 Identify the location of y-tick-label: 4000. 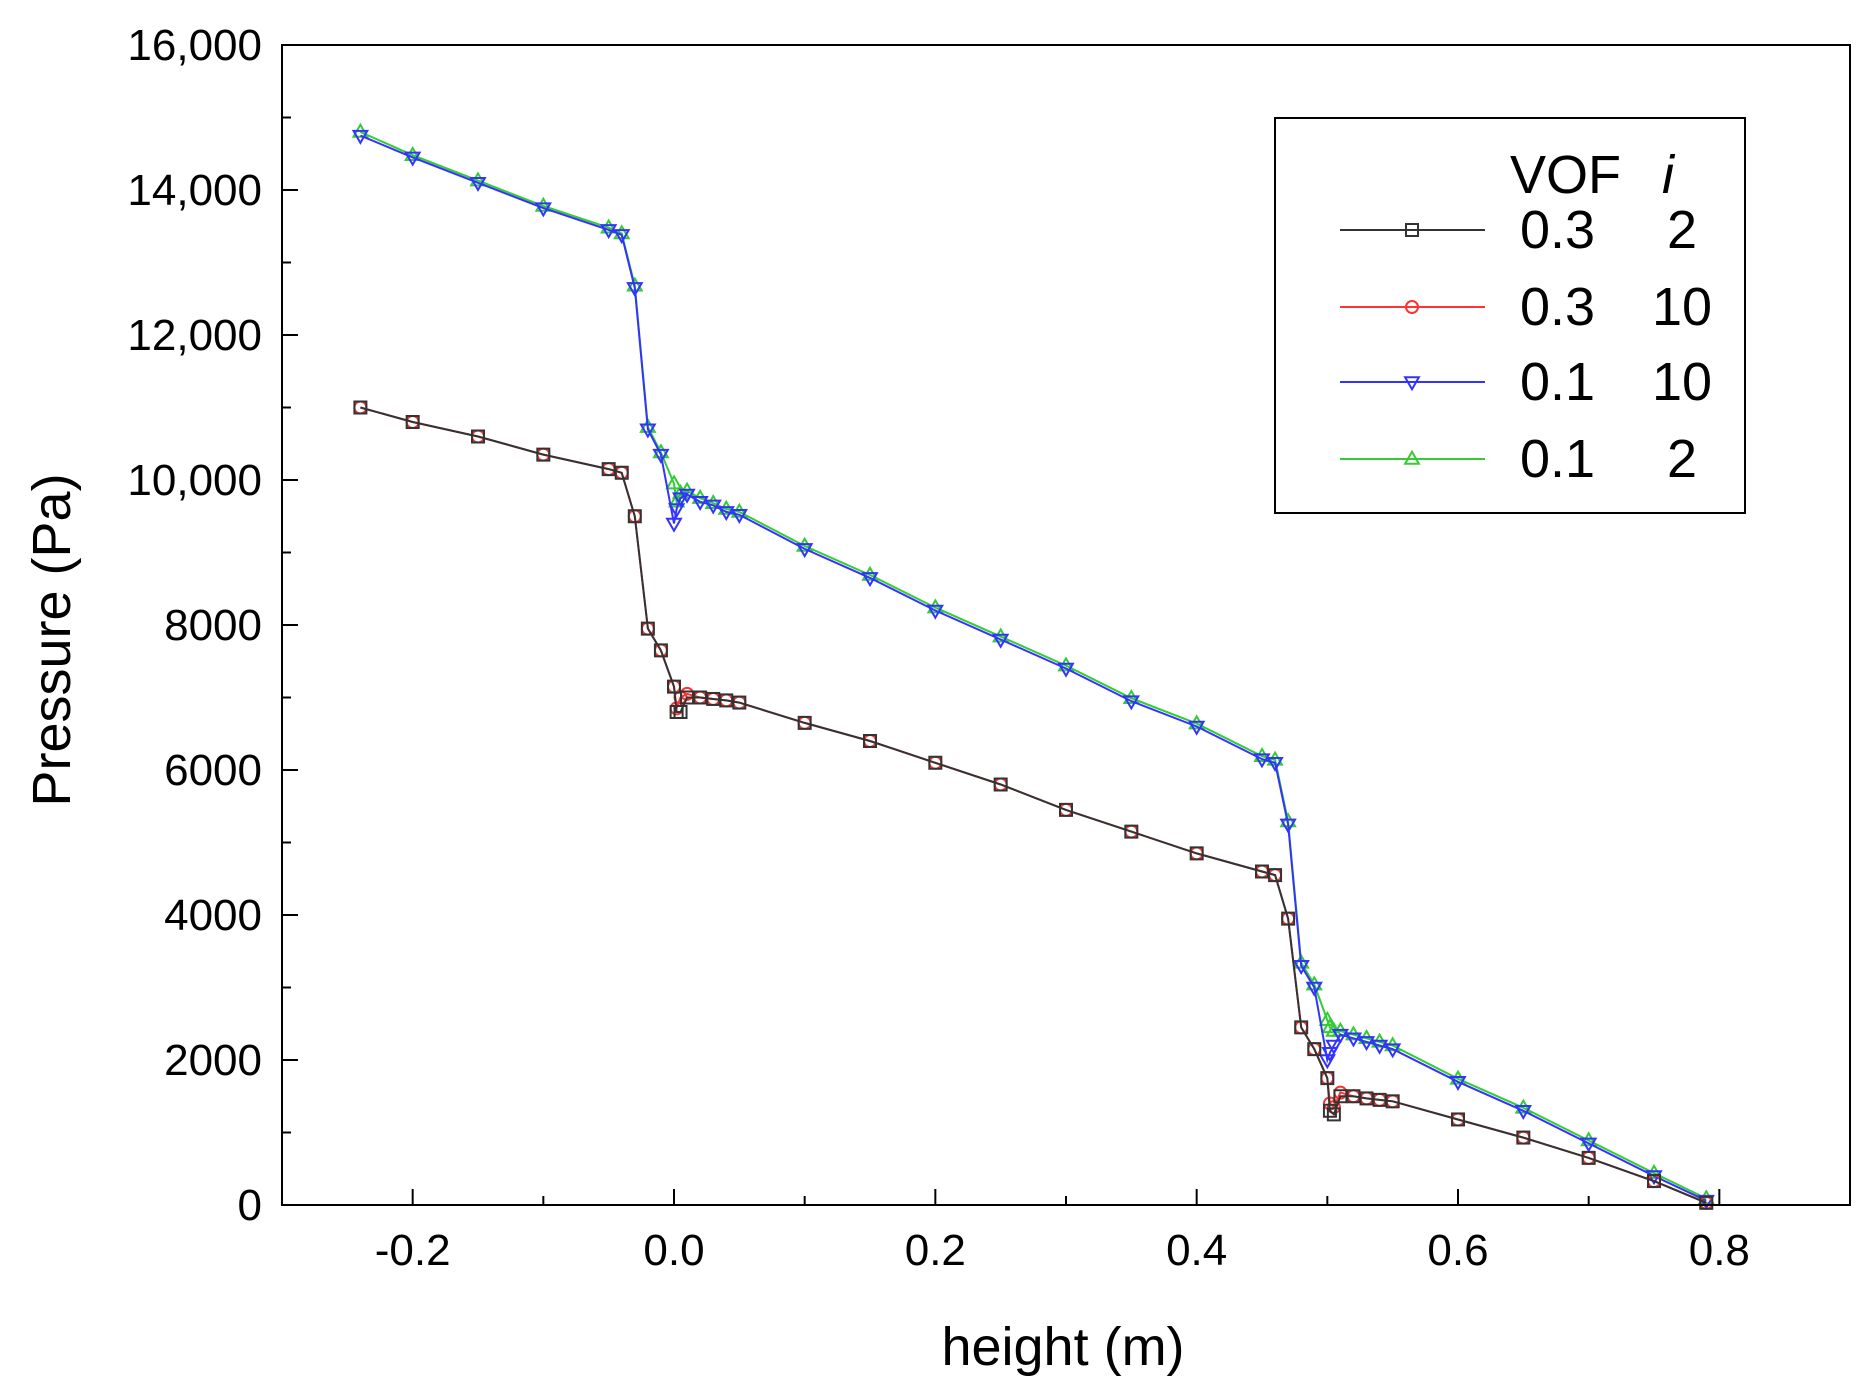
(213, 915).